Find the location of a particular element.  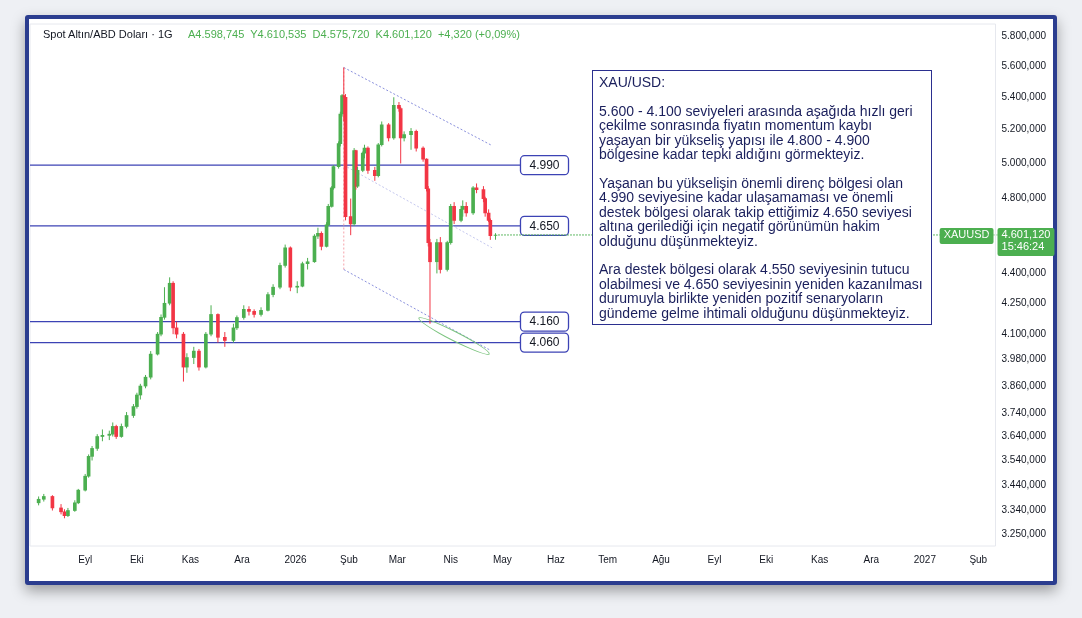

y-tick-label: 3.250,000 is located at coordinates (1024, 533).